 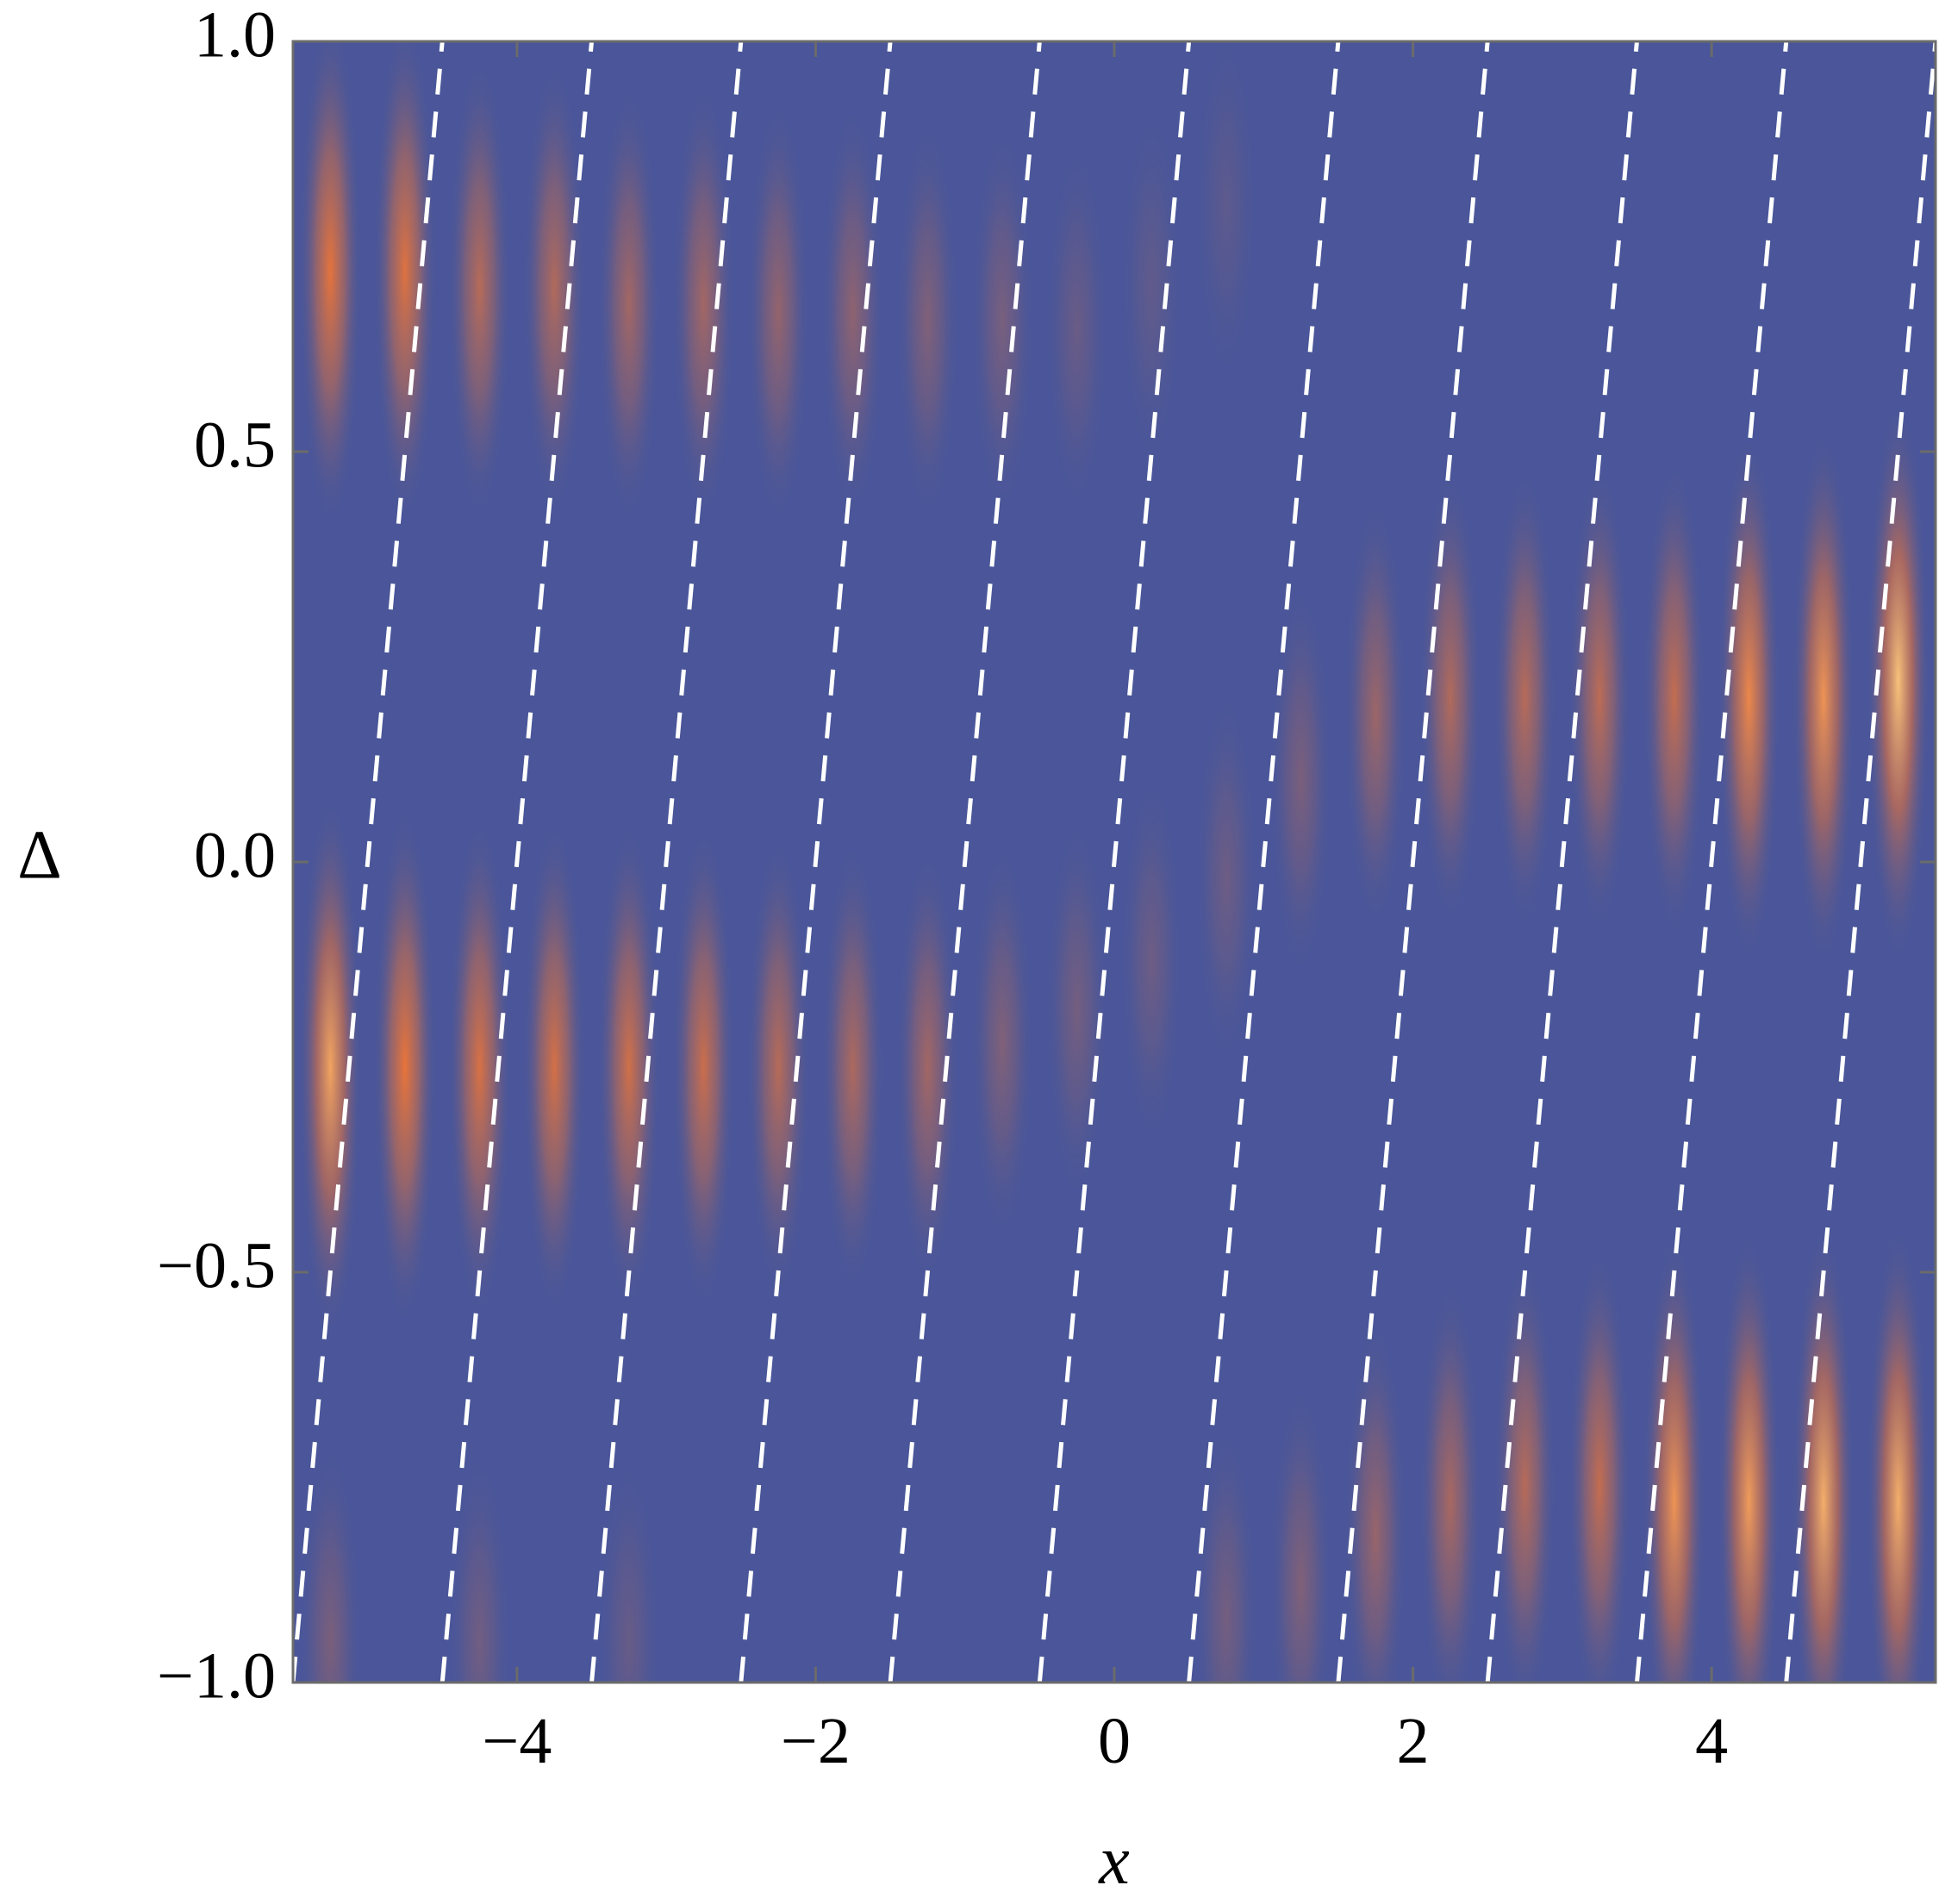 I want to click on x-tick-label: 4, so click(x=1711, y=1741).